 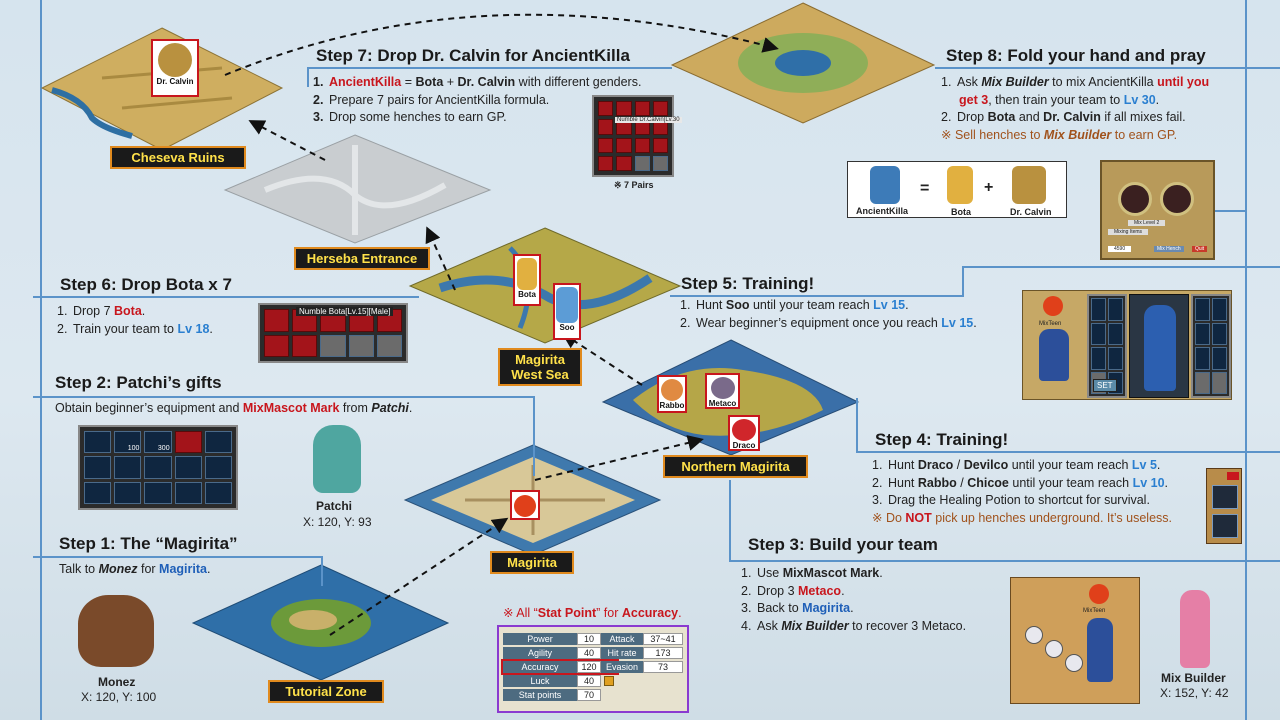 I want to click on stat-row-power: Power 10, so click(x=560, y=639).